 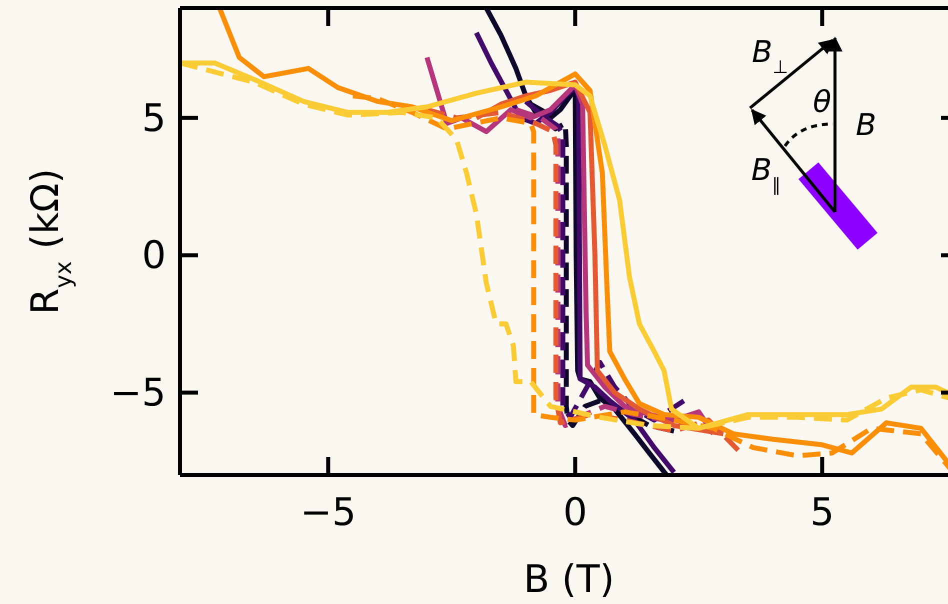 I want to click on annotation: B$_{∥}$, so click(x=766, y=174).